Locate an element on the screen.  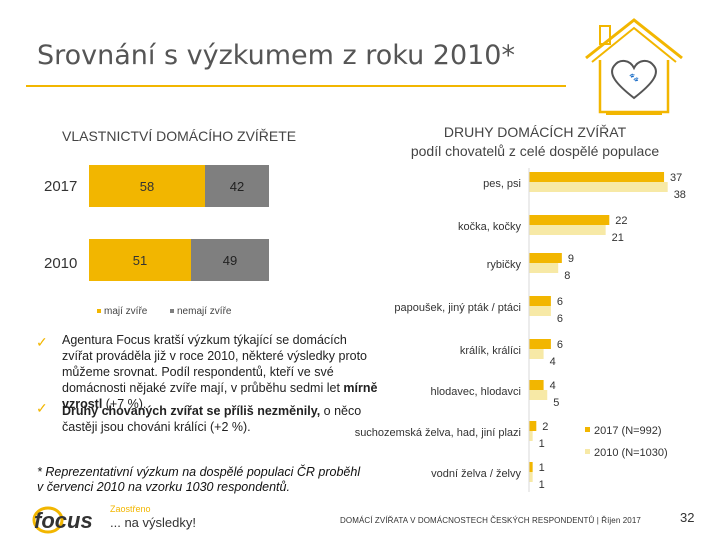
bar-papousek-jiny-ptak-ptaci-2017 is located at coordinates (540, 301).